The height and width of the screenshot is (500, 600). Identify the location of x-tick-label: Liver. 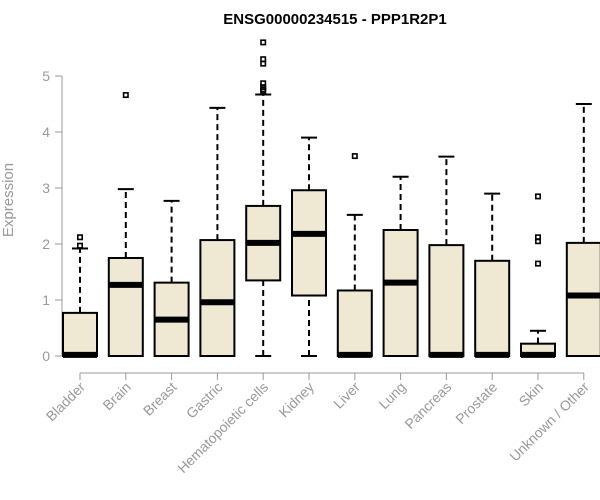
(346, 395).